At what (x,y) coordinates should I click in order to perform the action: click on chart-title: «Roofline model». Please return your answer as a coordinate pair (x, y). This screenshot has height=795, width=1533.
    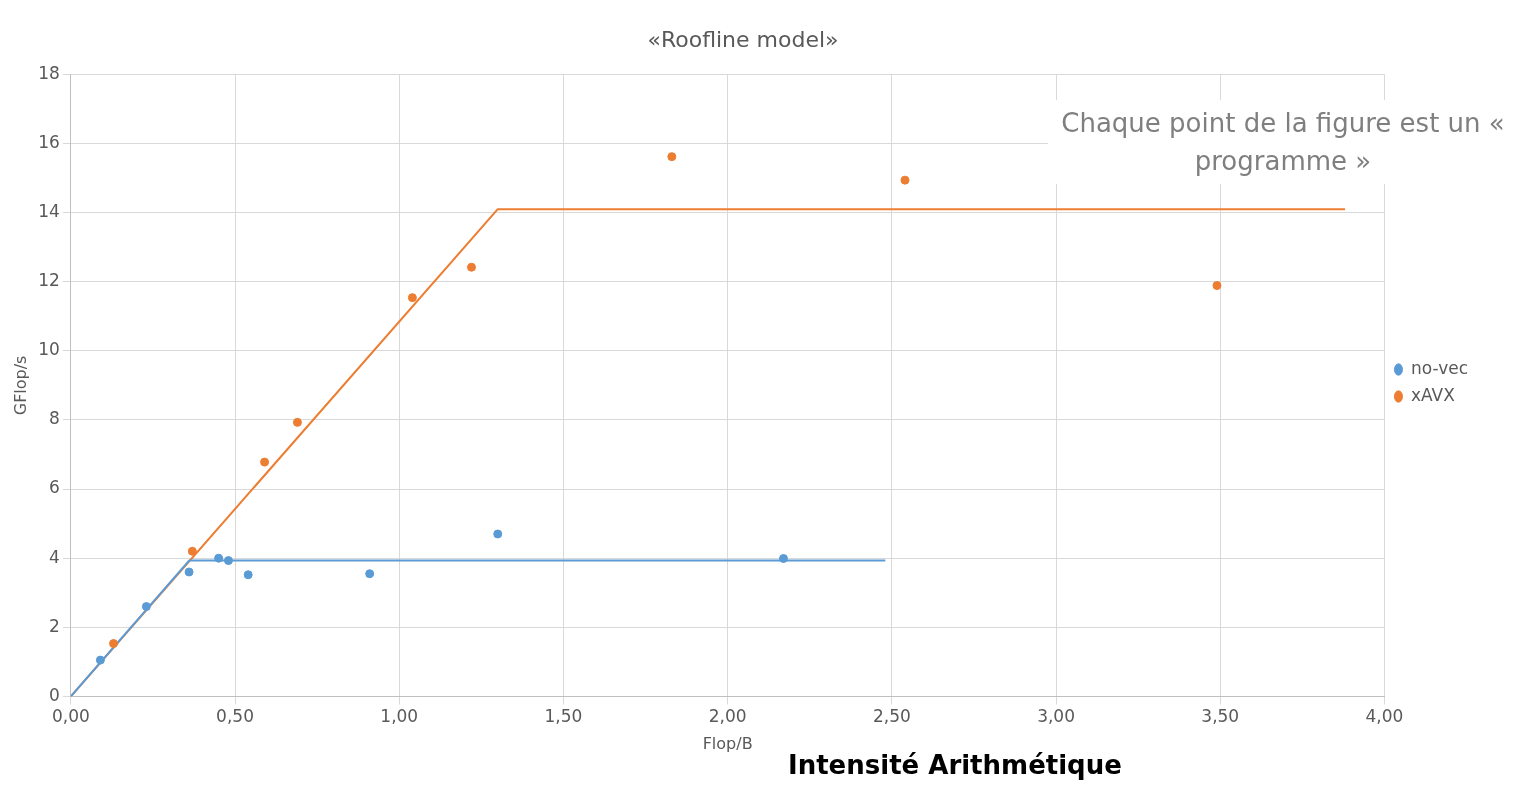
    Looking at the image, I should click on (743, 39).